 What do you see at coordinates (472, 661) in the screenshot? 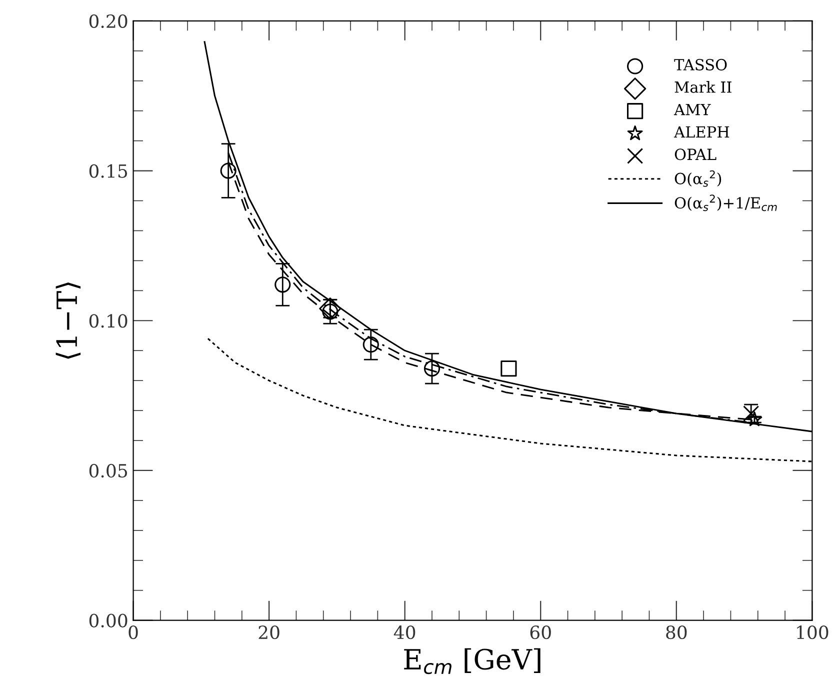
I see `x-axis-title: E$_{cm}$ [GeV]` at bounding box center [472, 661].